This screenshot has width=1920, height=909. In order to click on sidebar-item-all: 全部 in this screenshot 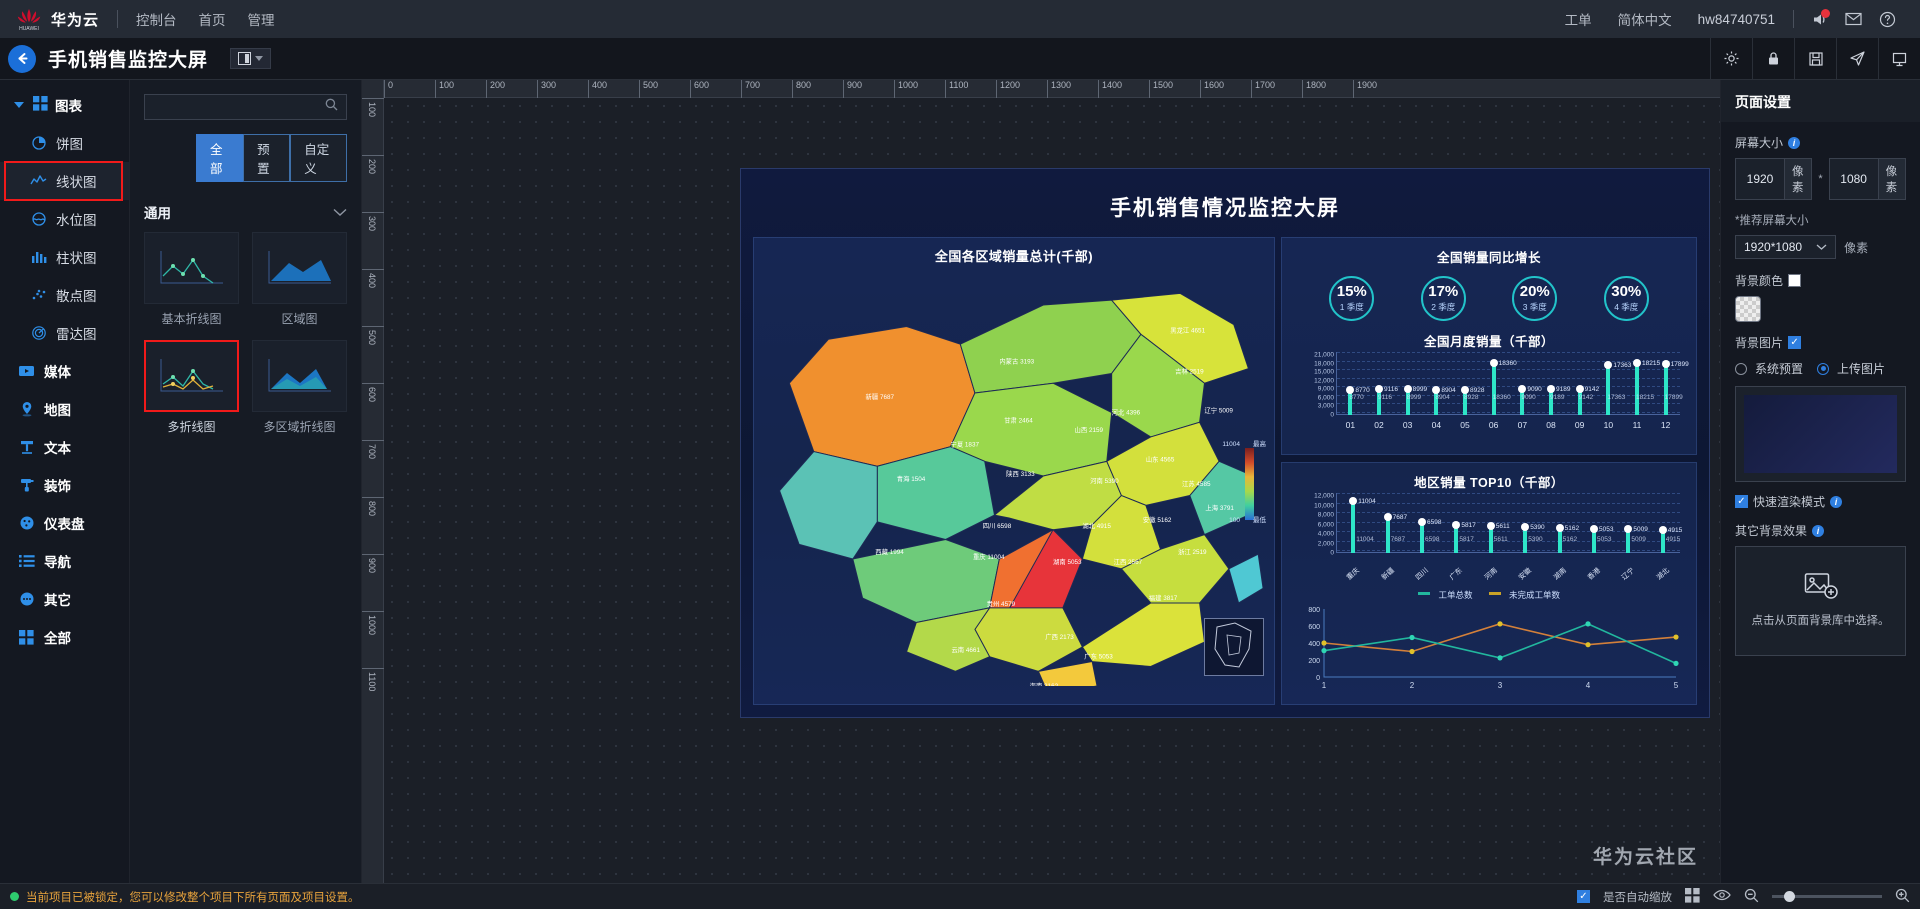, I will do `click(64, 637)`.